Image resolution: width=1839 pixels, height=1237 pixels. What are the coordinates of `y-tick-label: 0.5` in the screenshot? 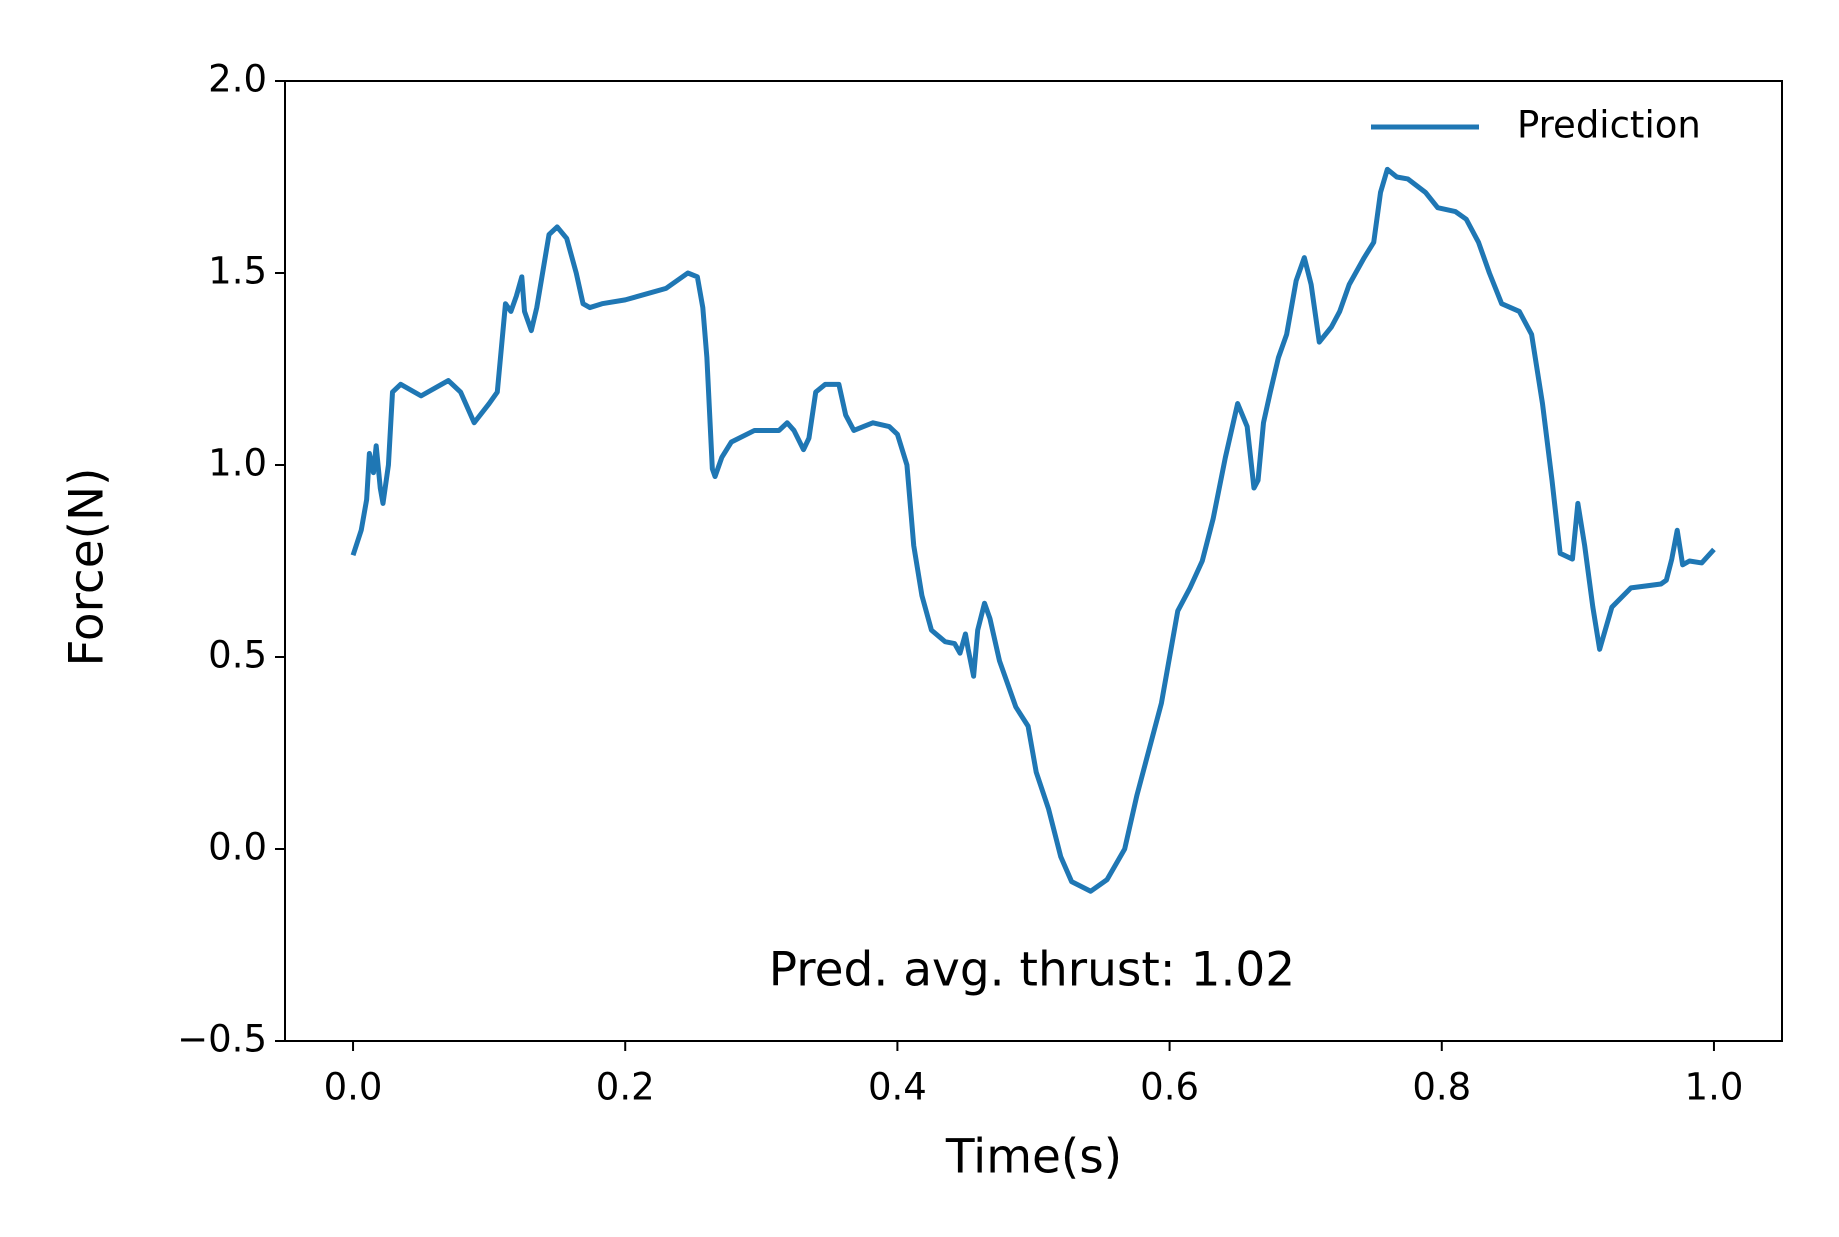 It's located at (237, 655).